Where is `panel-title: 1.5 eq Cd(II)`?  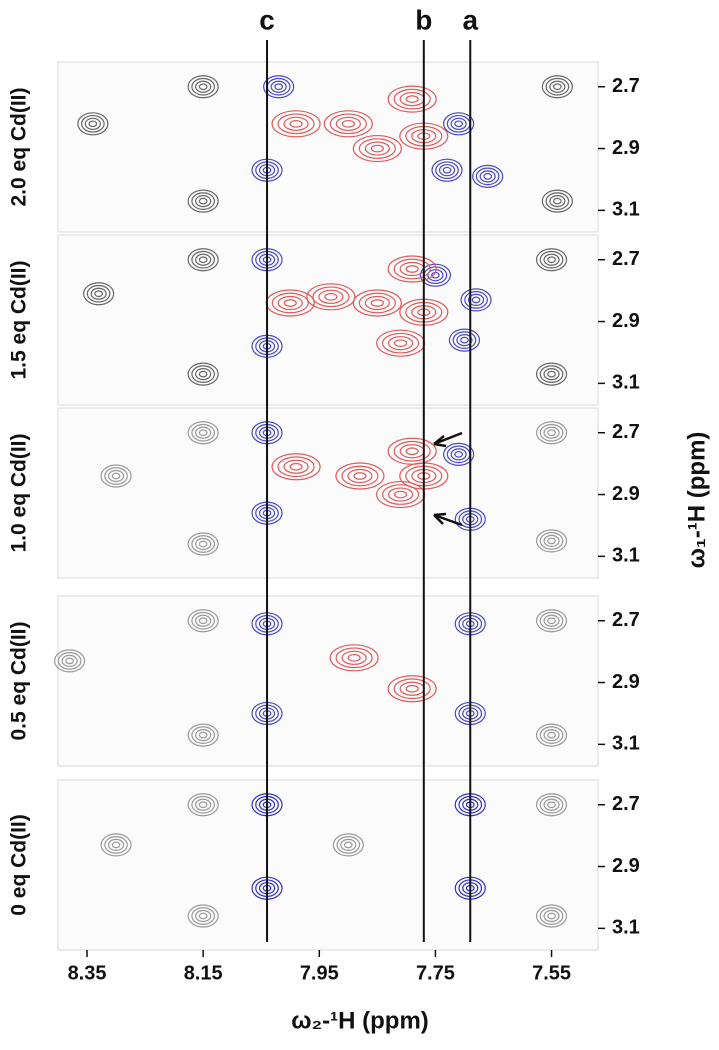 panel-title: 1.5 eq Cd(II) is located at coordinates (19, 319).